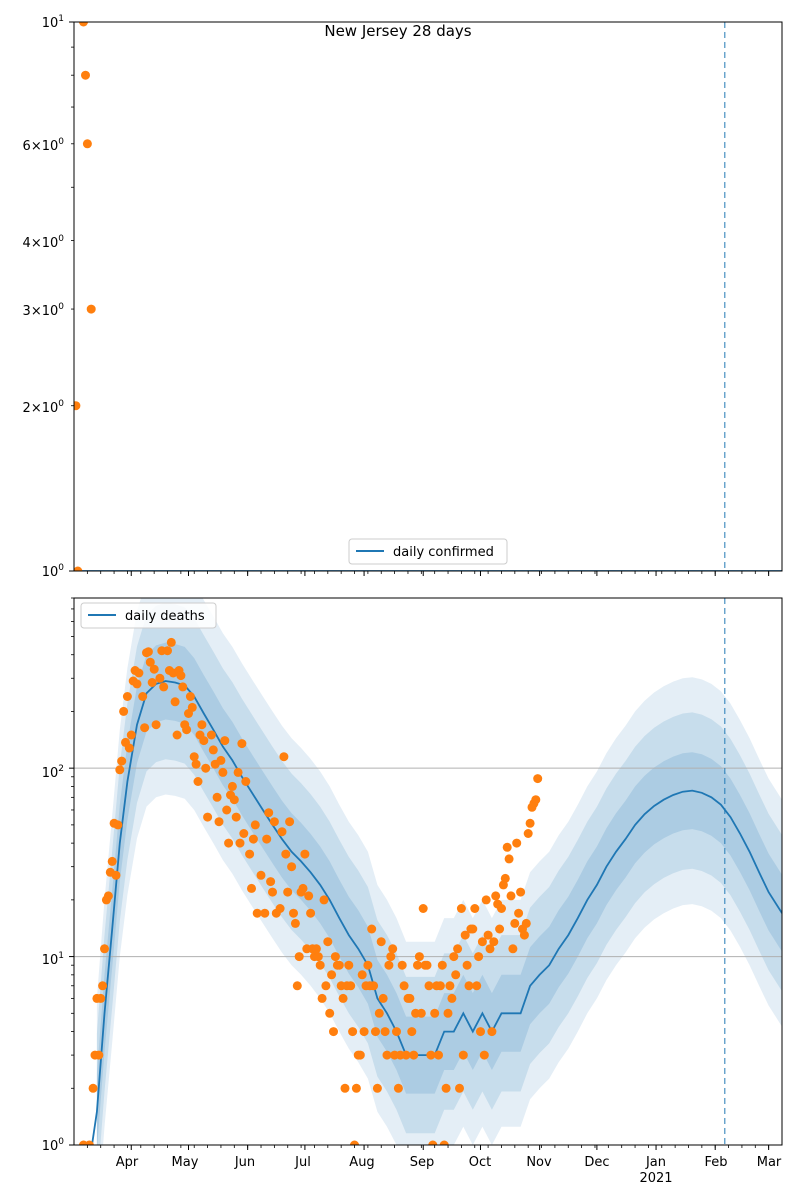  Describe the element at coordinates (715, 1162) in the screenshot. I see `deaths-xtick-label: Feb` at that location.